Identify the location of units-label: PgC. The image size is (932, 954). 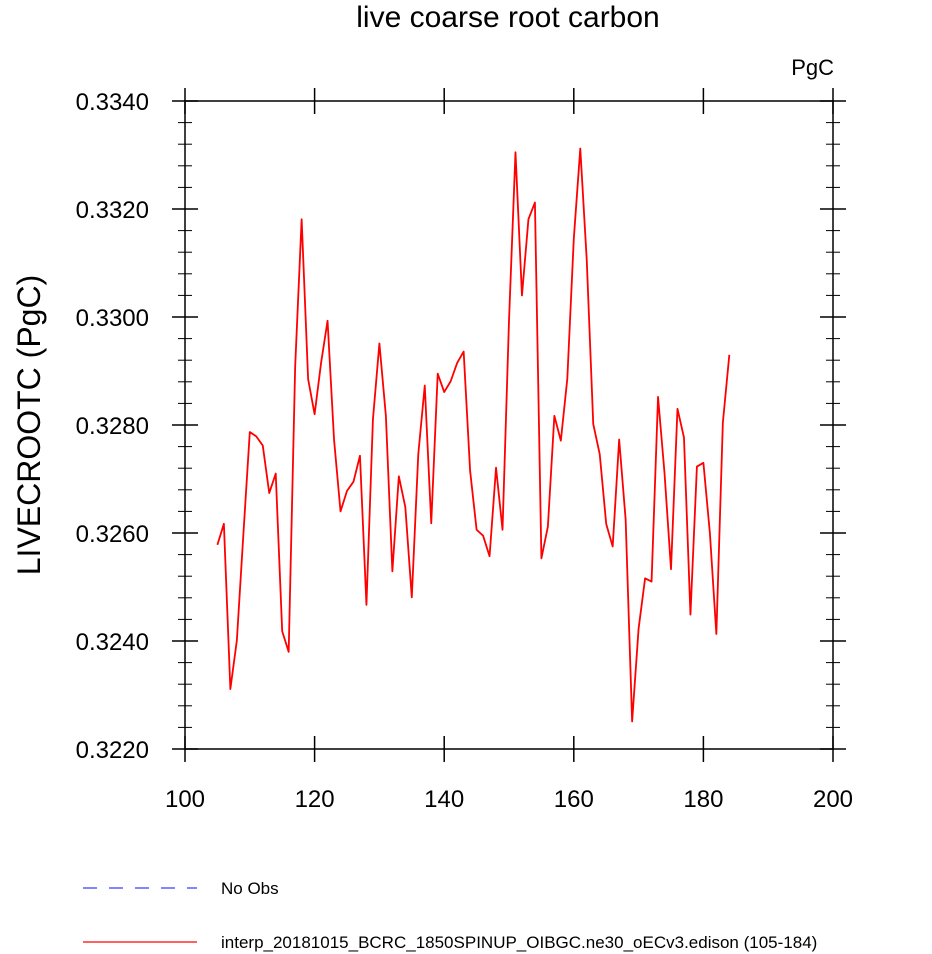
(812, 67).